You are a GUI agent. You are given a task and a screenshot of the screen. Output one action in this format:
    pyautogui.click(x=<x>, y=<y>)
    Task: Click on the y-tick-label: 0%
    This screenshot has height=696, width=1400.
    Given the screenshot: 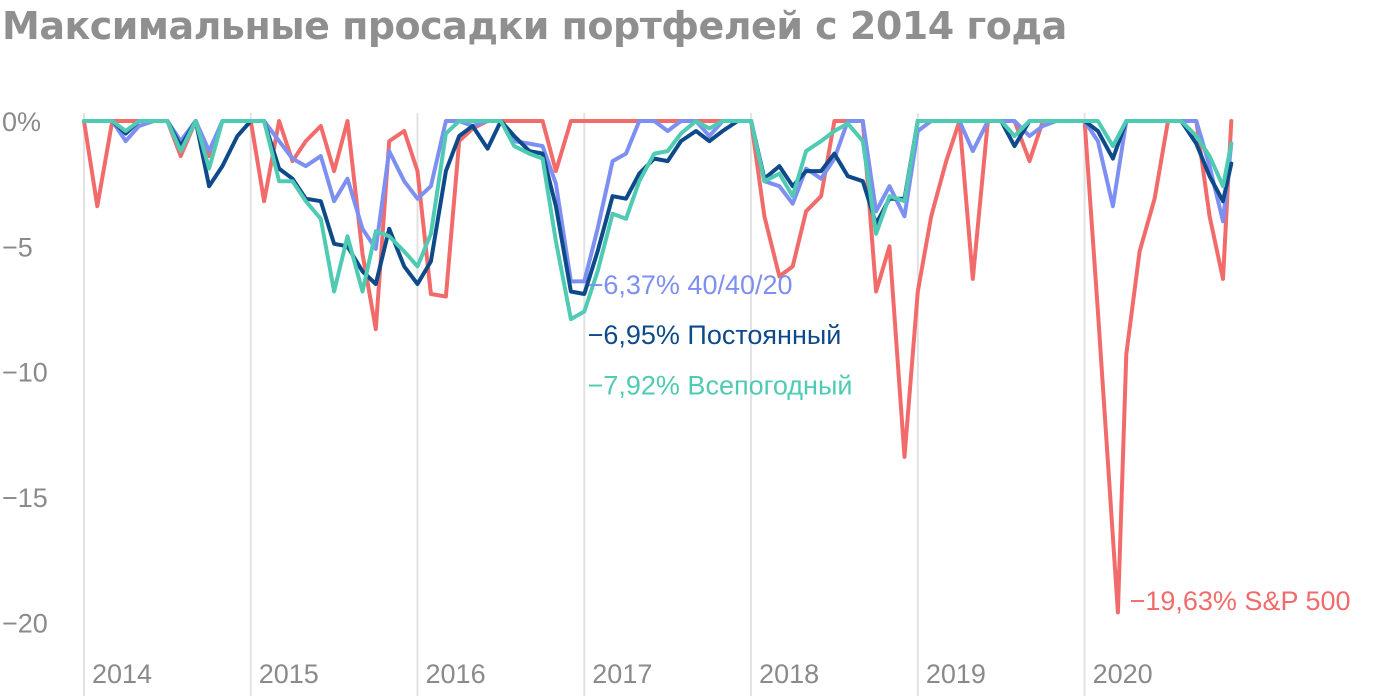 What is the action you would take?
    pyautogui.click(x=21, y=122)
    